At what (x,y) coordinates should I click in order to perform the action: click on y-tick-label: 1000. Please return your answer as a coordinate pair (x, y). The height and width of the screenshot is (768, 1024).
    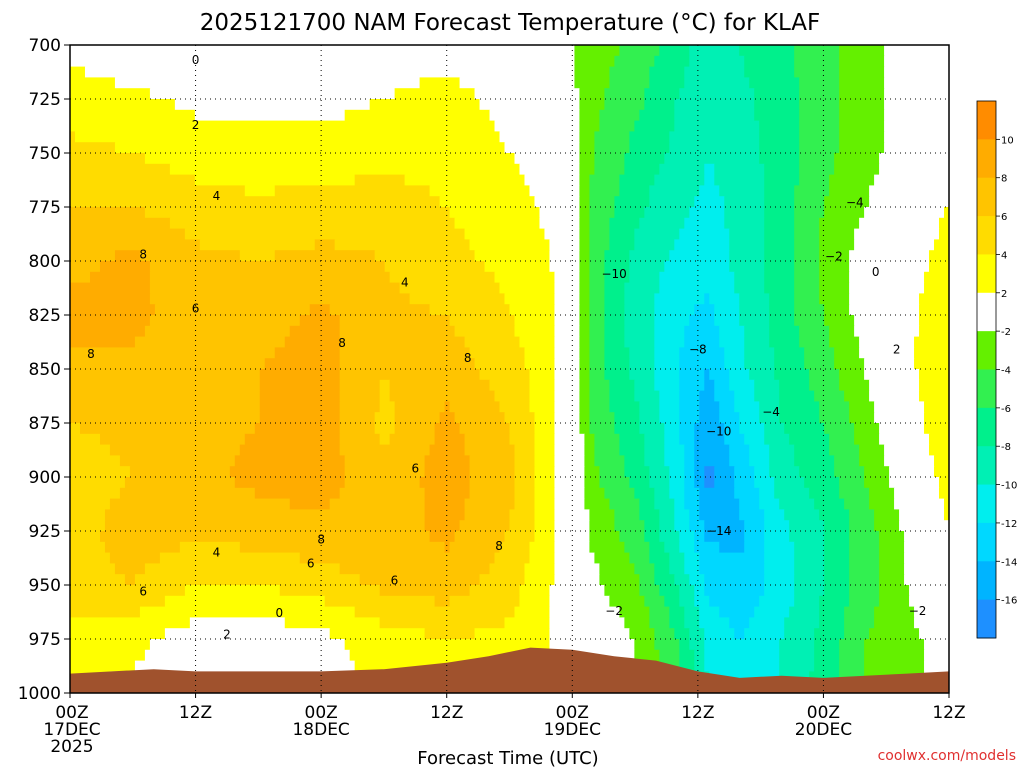
    Looking at the image, I should click on (39, 694).